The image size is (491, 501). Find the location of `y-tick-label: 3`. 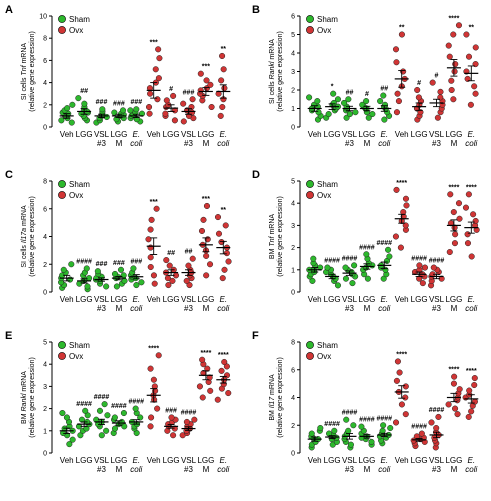

y-tick-label: 3 is located at coordinates (45, 387).